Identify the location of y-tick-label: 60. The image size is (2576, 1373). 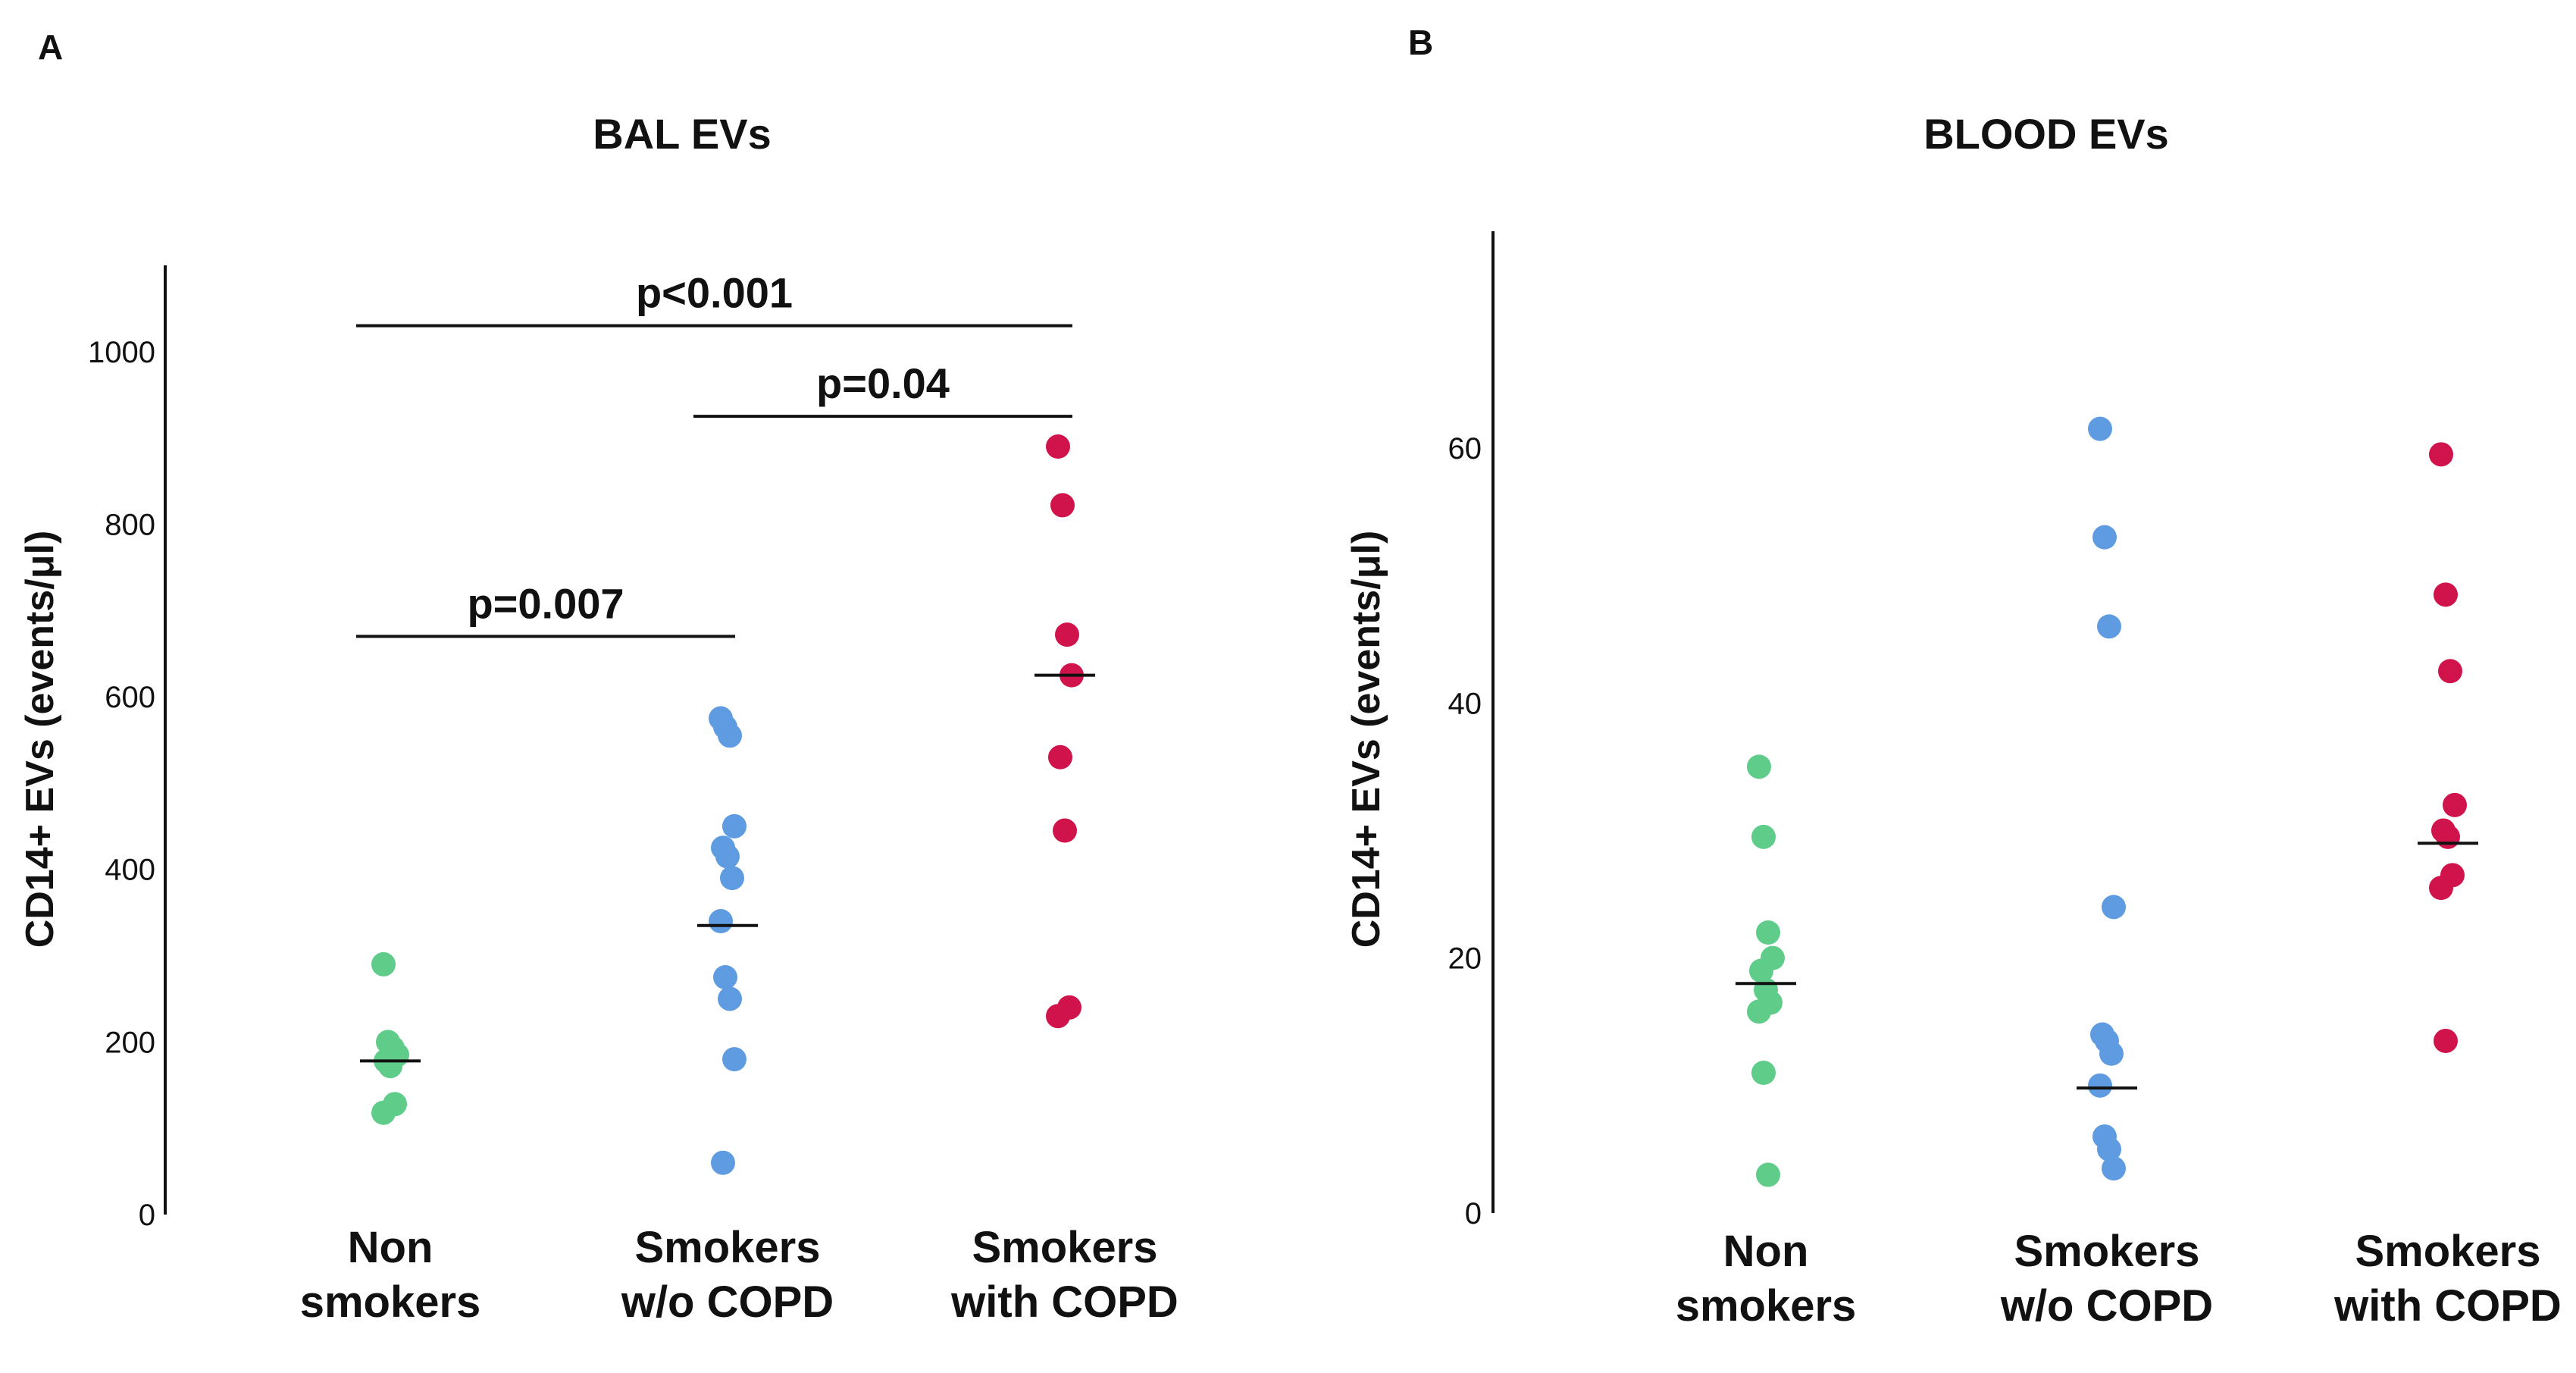
(1465, 449).